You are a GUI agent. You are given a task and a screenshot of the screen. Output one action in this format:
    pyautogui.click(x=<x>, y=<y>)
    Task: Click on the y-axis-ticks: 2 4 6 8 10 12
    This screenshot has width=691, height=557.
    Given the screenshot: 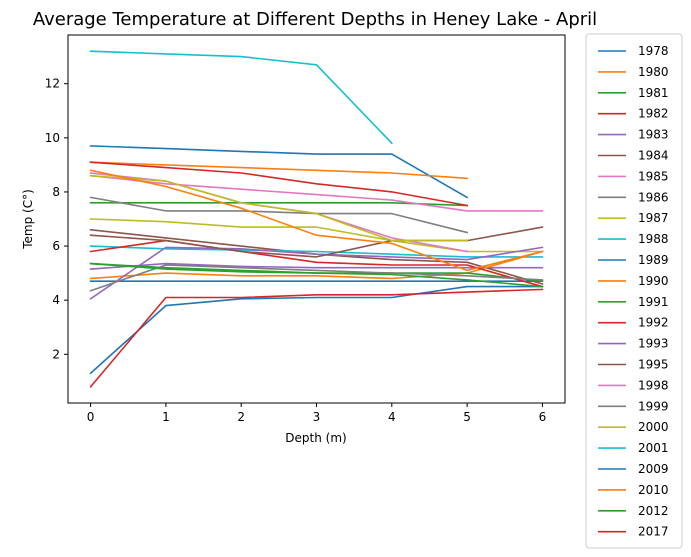 What is the action you would take?
    pyautogui.click(x=56, y=219)
    